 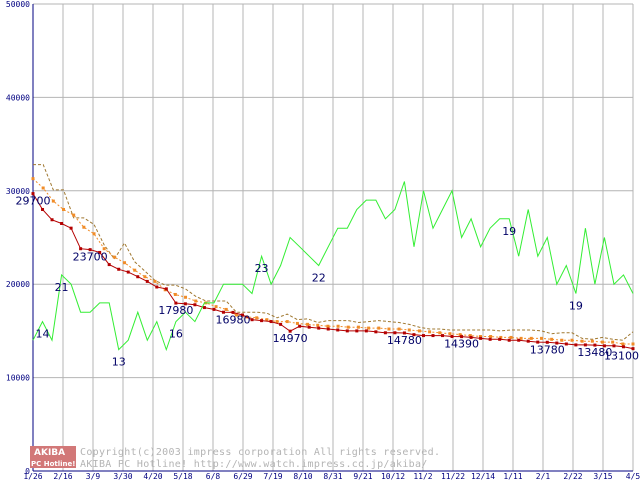 I want to click on watermark-logo-top: AKIBA, so click(x=49, y=453).